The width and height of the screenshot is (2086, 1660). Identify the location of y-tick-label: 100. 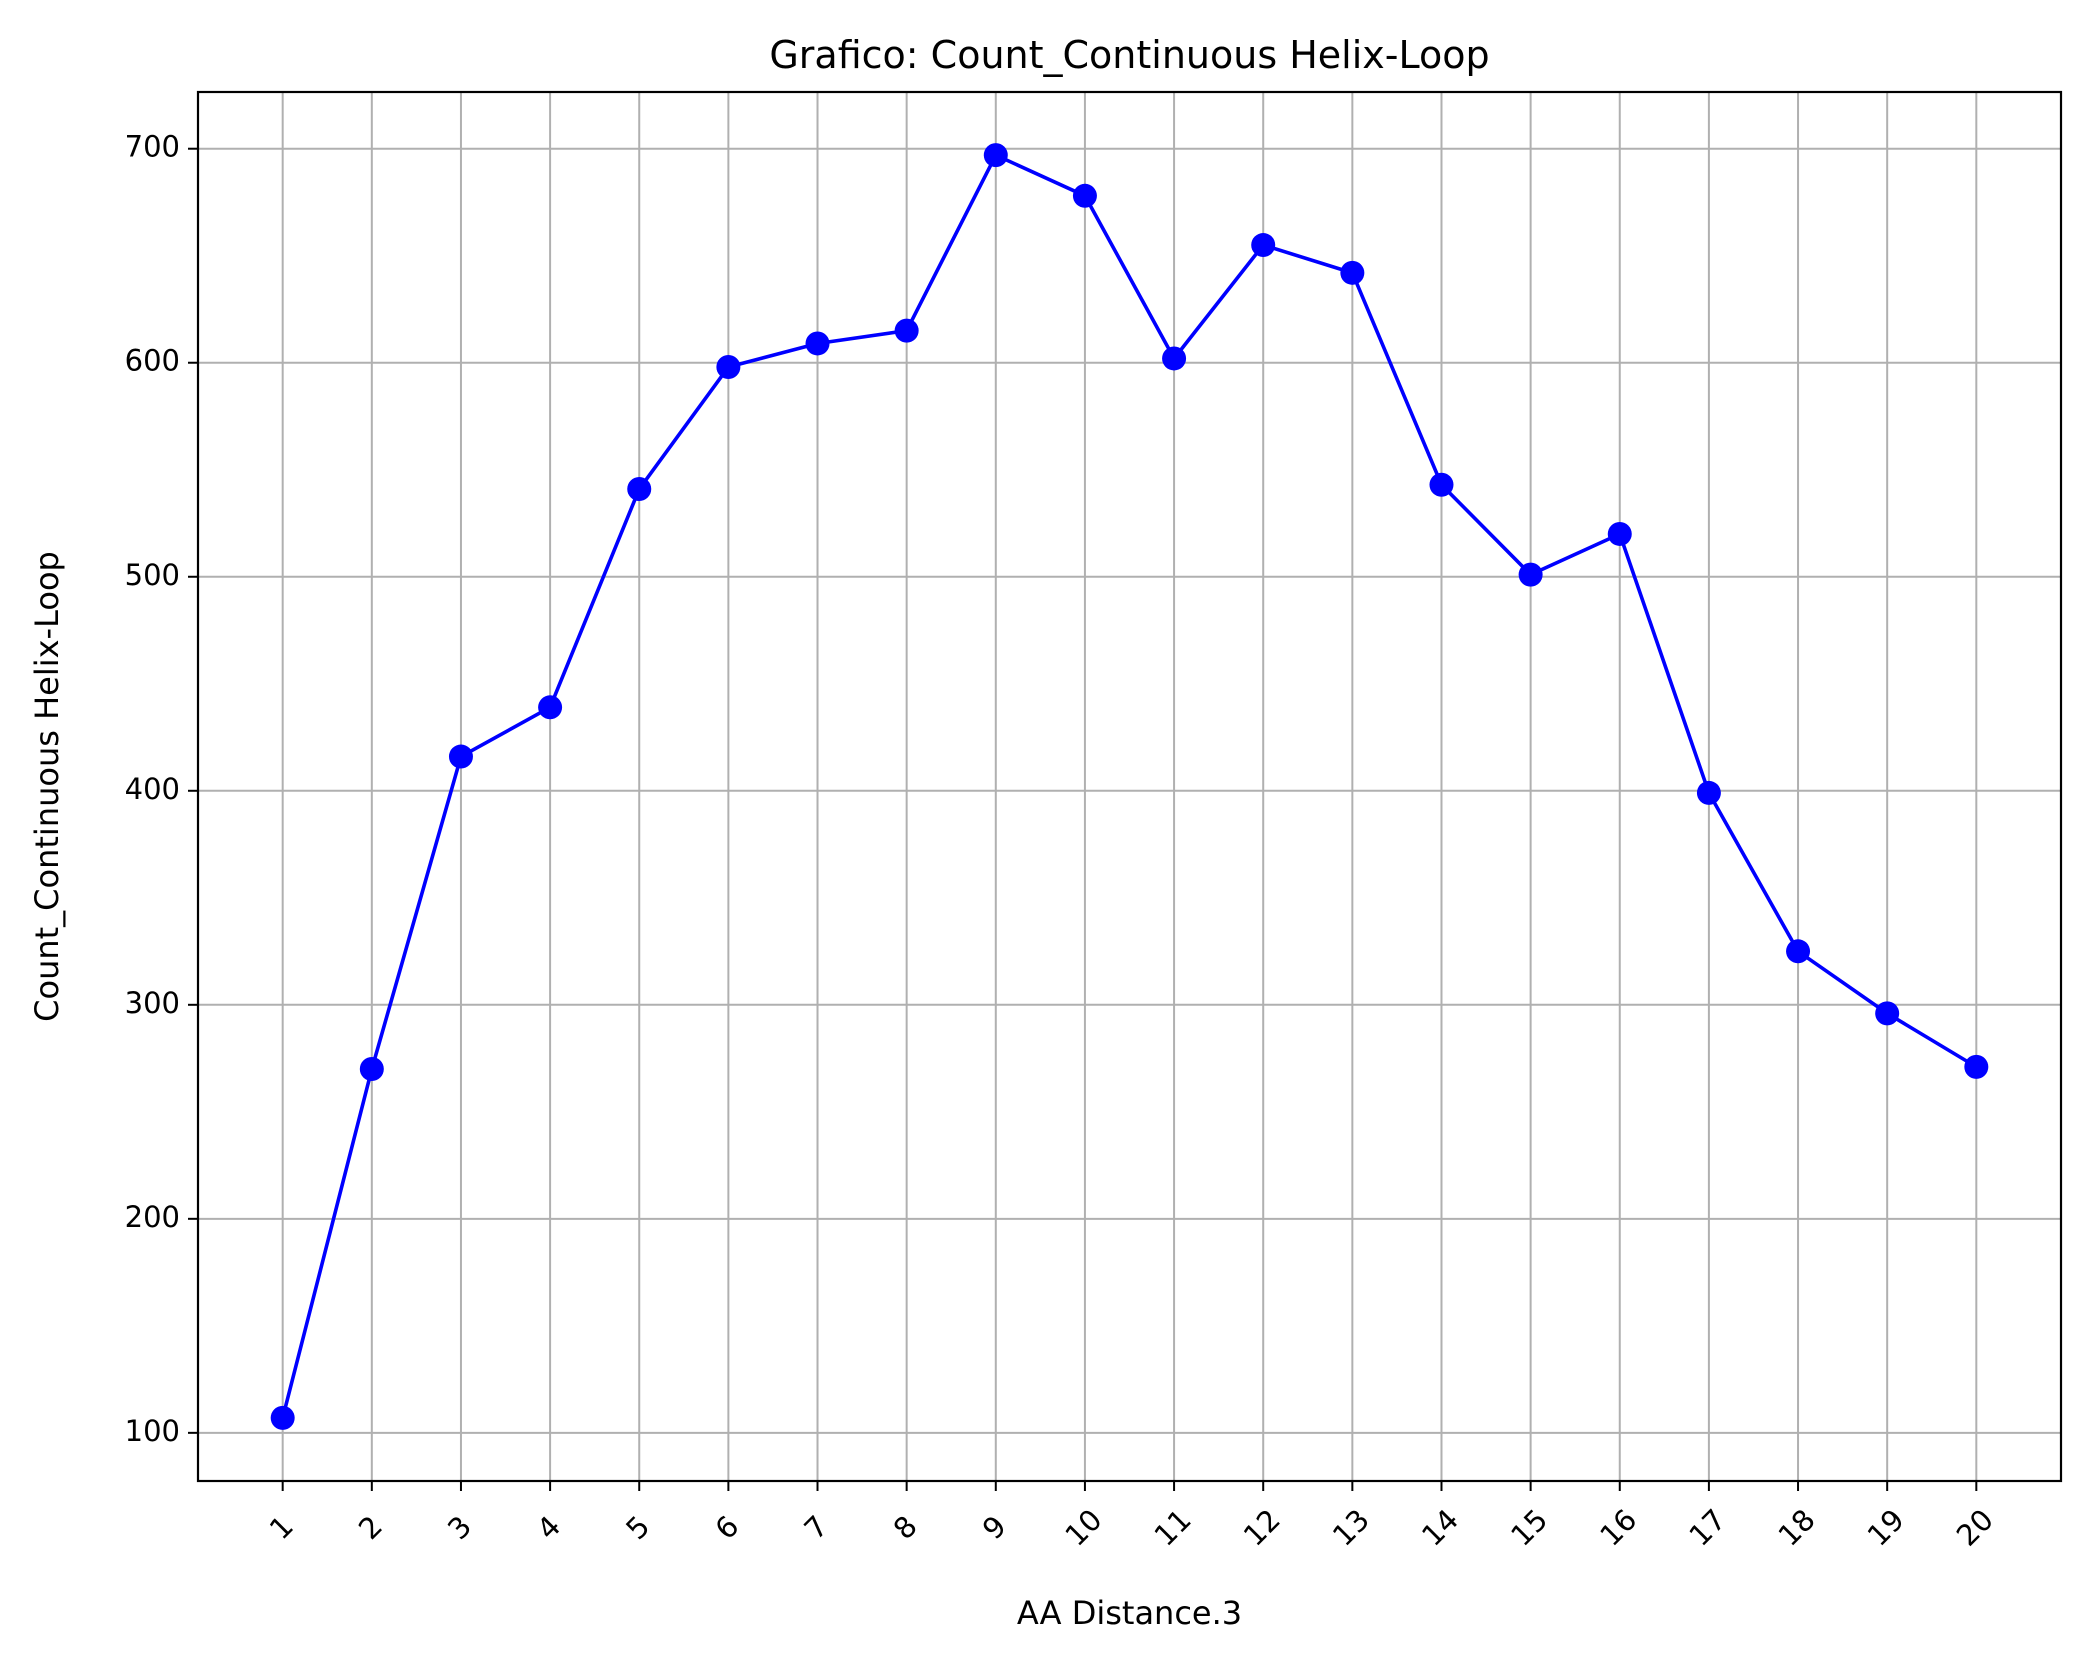
(152, 1431).